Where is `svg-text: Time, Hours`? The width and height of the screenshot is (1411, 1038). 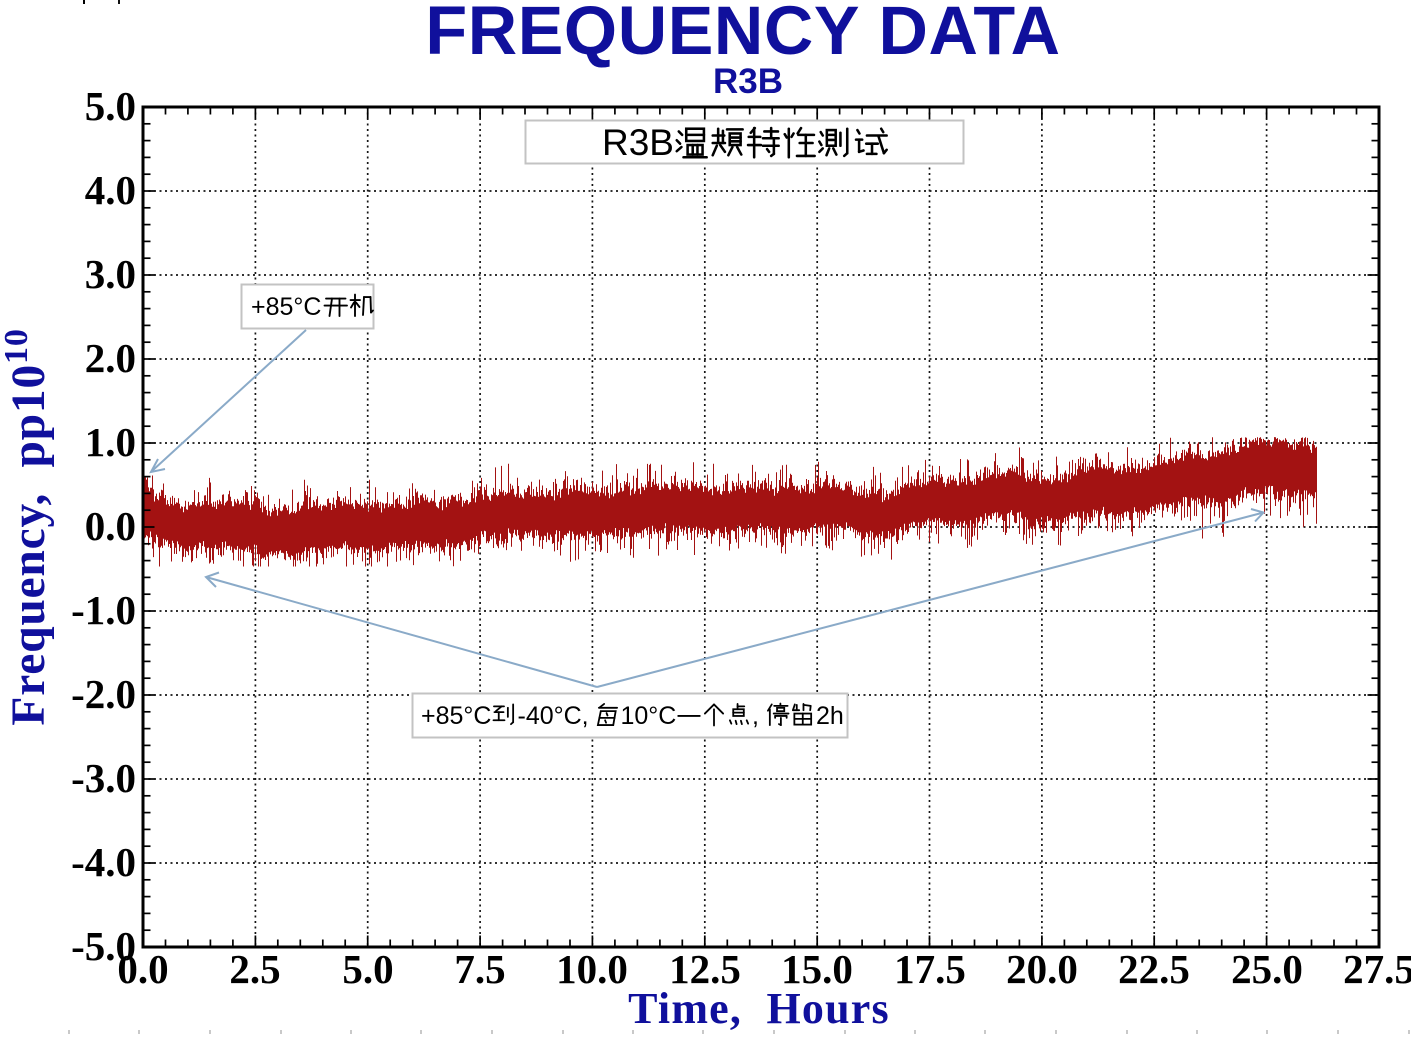 svg-text: Time, Hours is located at coordinates (759, 1008).